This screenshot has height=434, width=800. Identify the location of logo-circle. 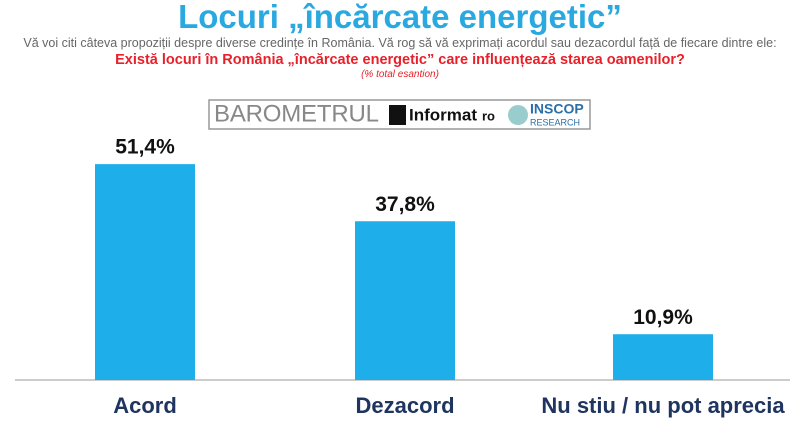
(518, 115).